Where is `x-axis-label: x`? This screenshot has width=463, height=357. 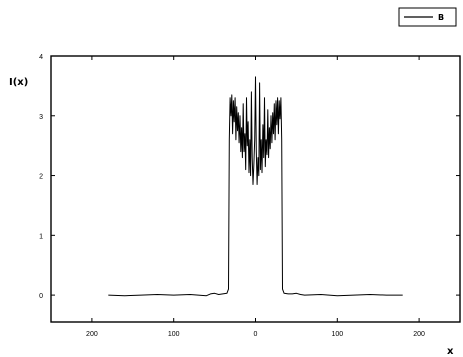
x-axis-label: x is located at coordinates (450, 351).